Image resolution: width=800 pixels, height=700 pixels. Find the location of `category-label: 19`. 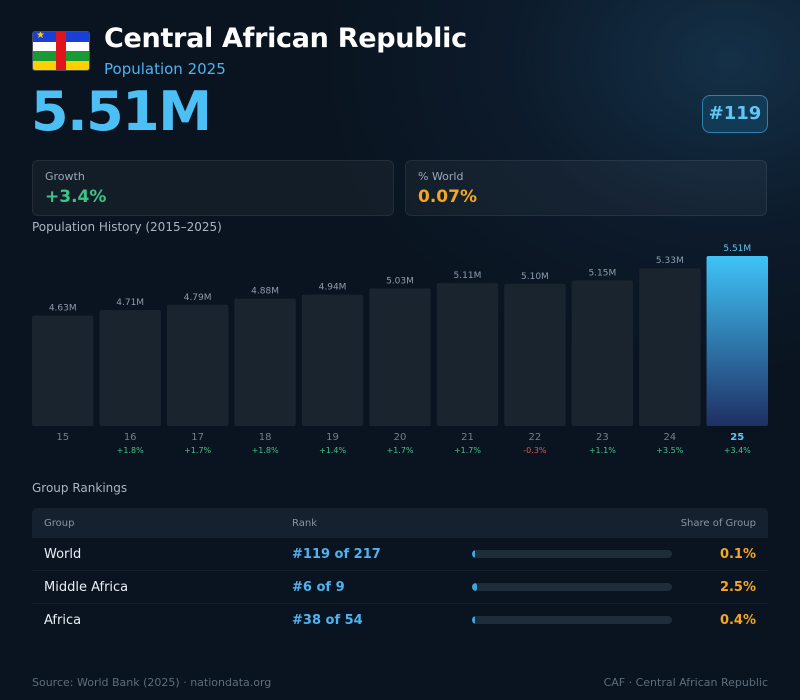

category-label: 19 is located at coordinates (332, 437).